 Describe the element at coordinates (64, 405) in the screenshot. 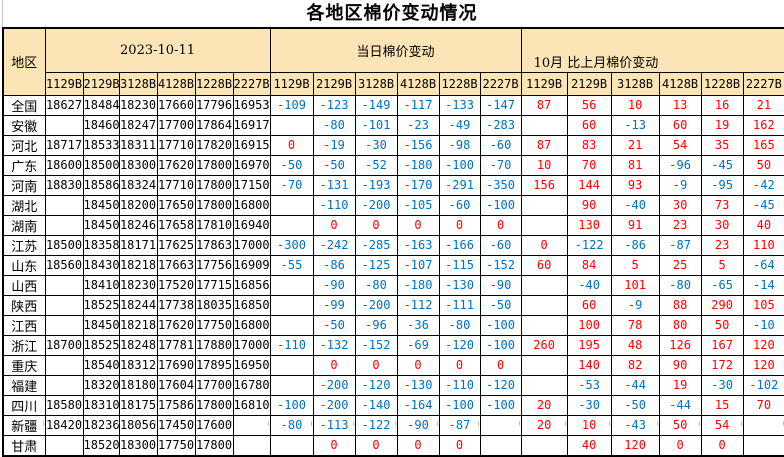

I see `price-cell: 18580` at that location.